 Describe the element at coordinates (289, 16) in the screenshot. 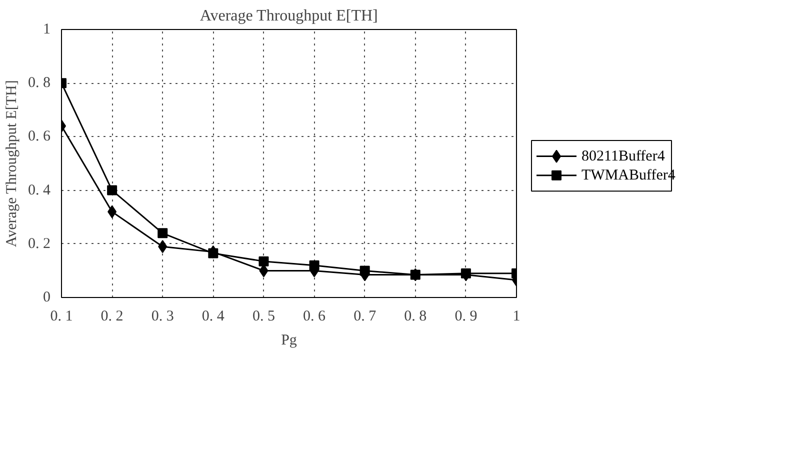

I see `chart-title: Average Throughput E[TH]` at that location.